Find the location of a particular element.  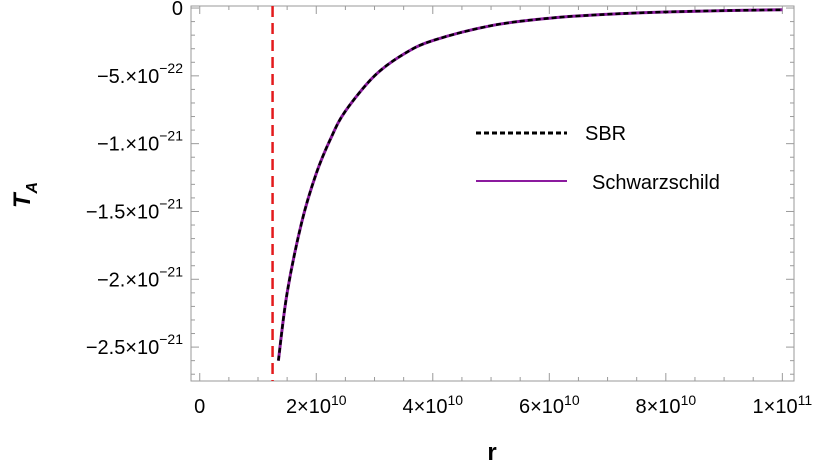

y-tick-label: −2.×10−21 is located at coordinates (140, 277).